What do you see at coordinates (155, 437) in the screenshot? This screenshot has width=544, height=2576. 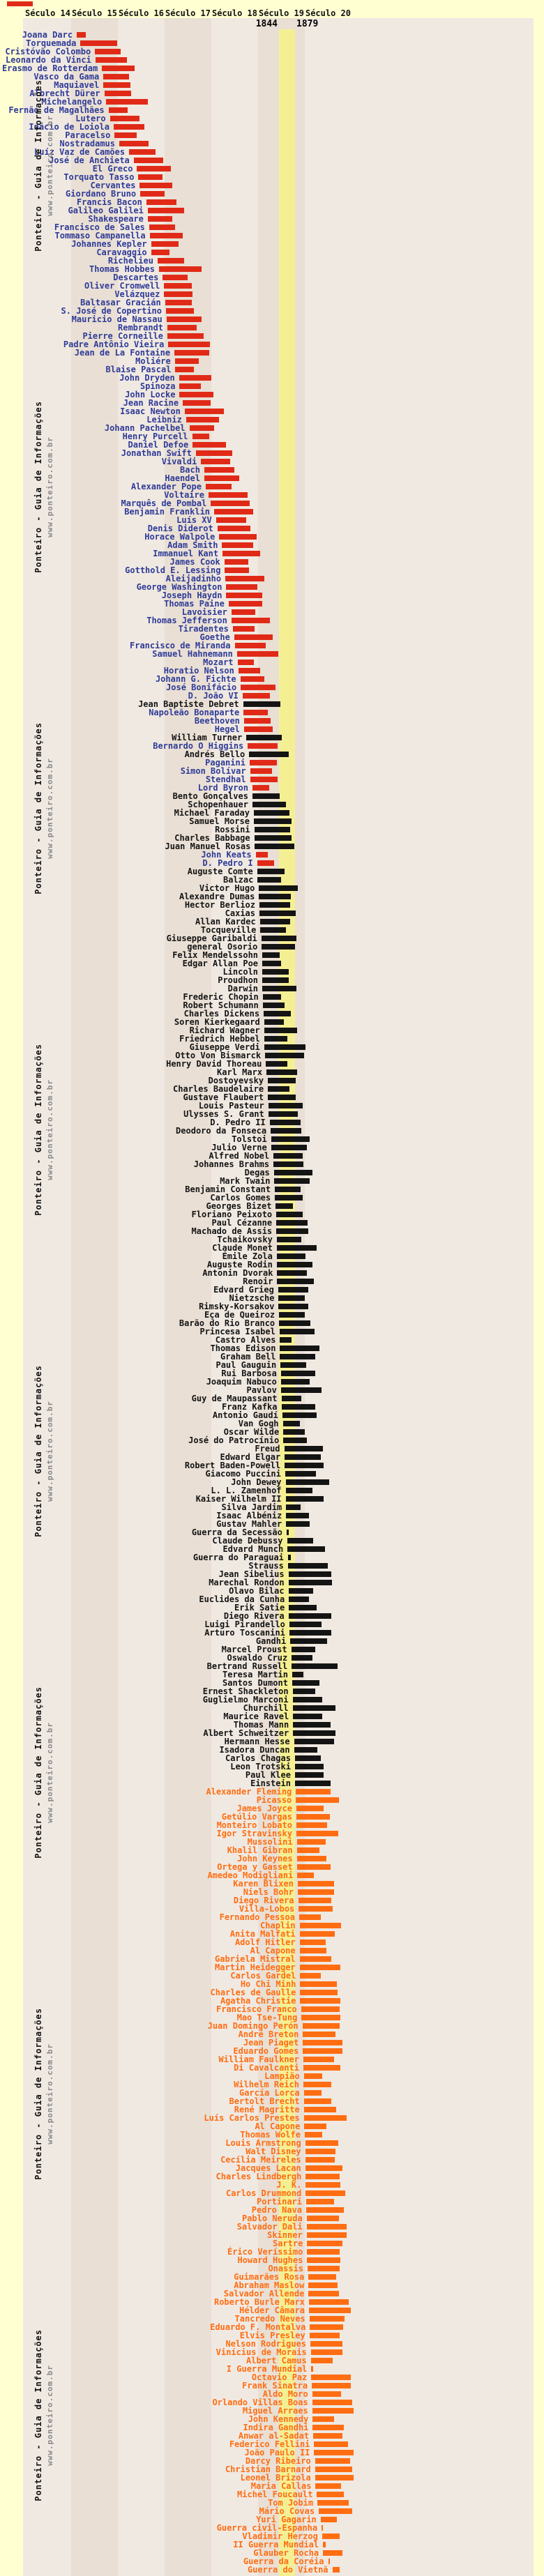 I see `person-name: Henry Purcell` at bounding box center [155, 437].